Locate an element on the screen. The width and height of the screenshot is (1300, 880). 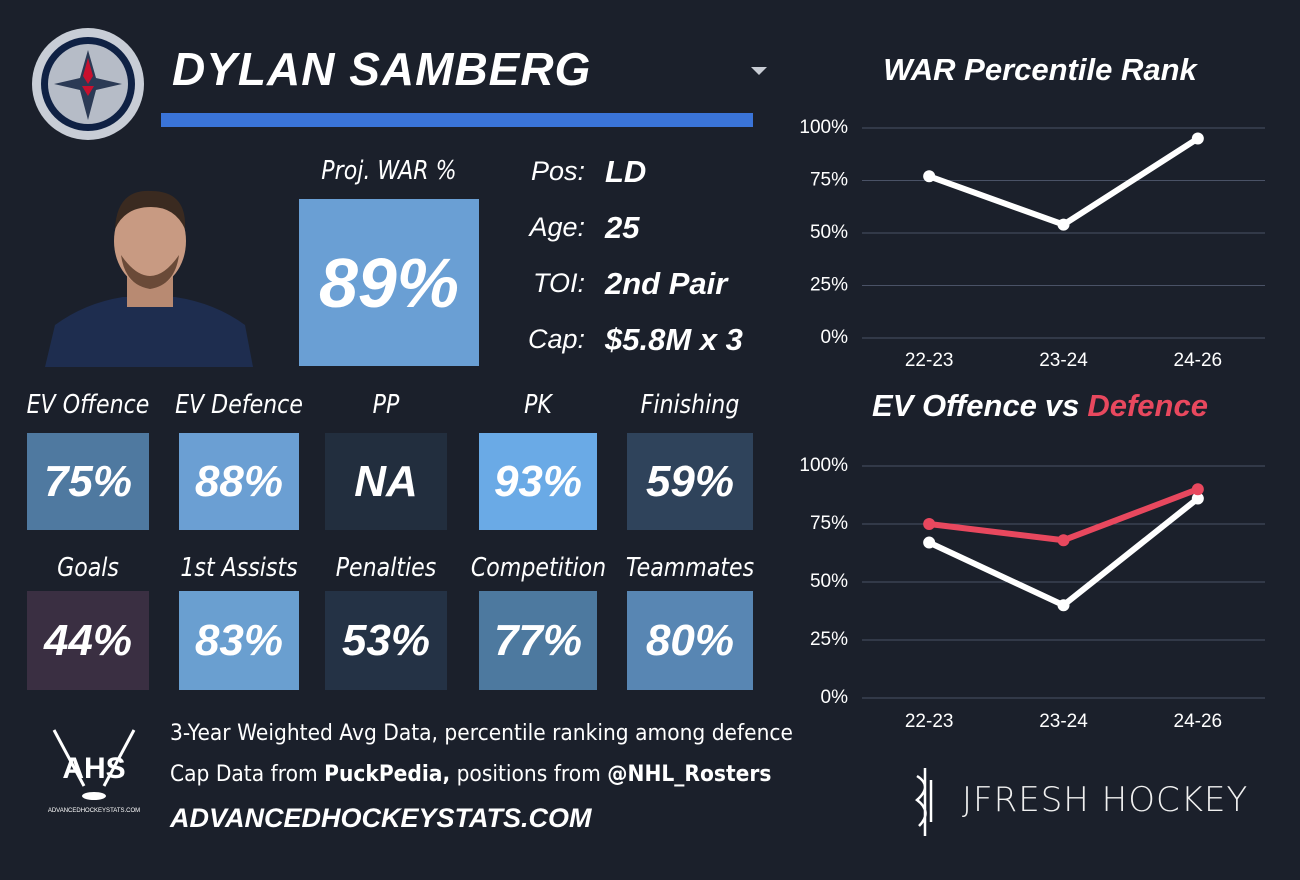
stat-tile: 59% is located at coordinates (690, 481).